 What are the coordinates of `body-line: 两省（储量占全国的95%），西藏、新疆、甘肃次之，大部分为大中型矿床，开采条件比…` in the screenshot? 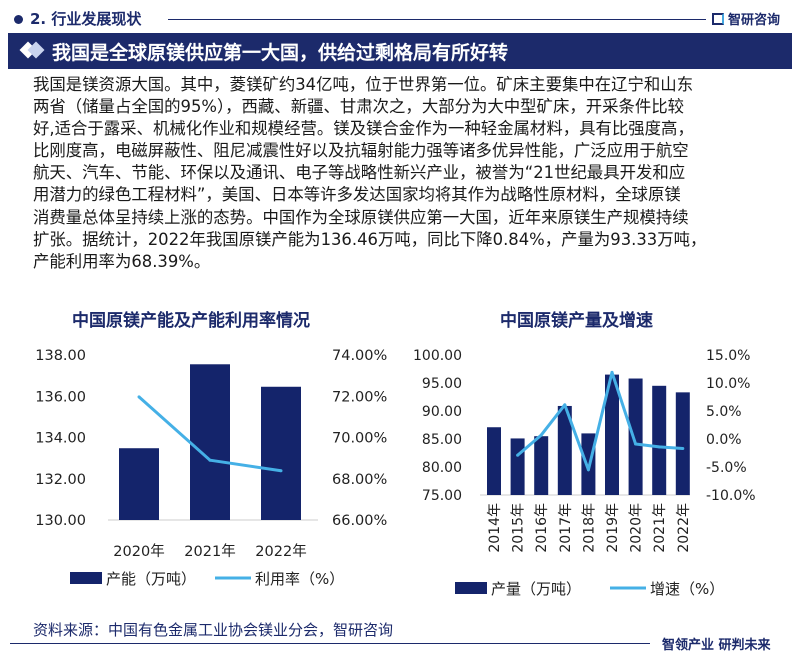 It's located at (359, 107).